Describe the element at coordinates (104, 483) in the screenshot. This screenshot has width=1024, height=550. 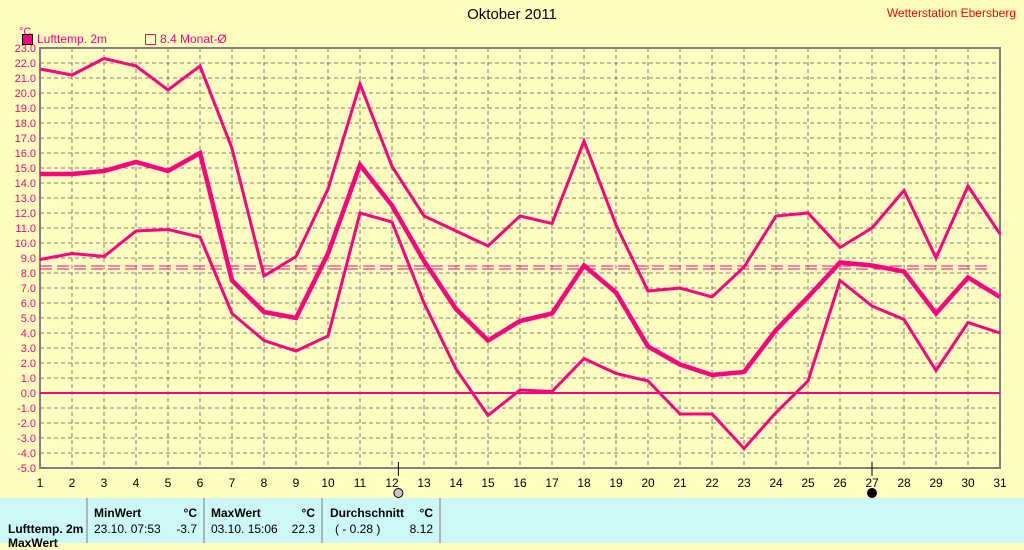
I see `x-tick-label: 3` at that location.